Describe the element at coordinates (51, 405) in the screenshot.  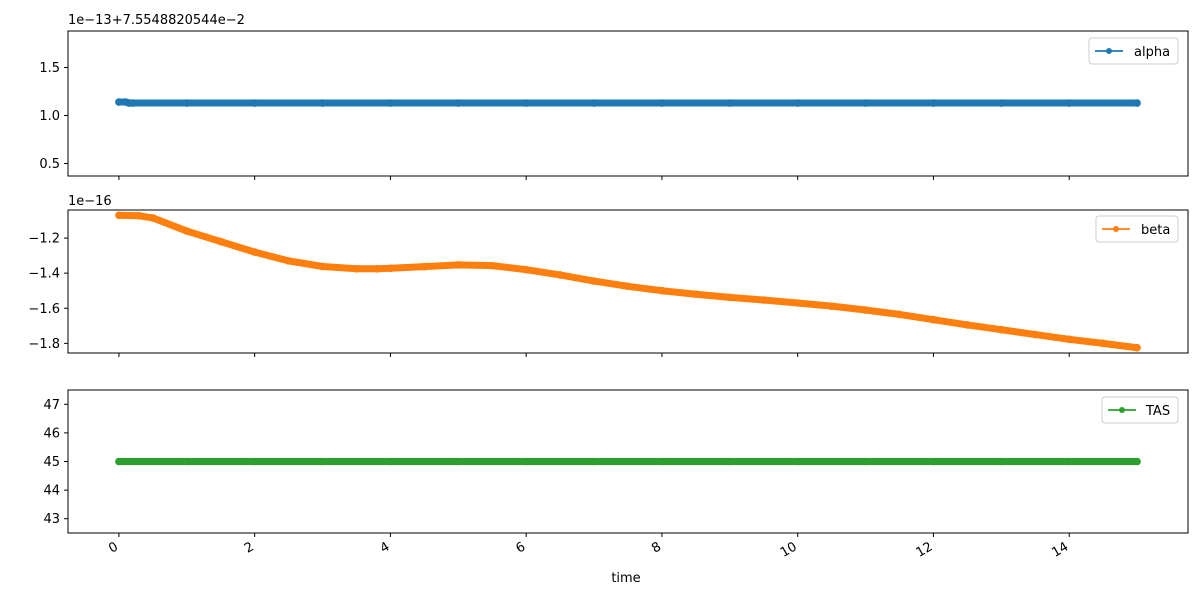
I see `y-tick-label-tas: 47` at that location.